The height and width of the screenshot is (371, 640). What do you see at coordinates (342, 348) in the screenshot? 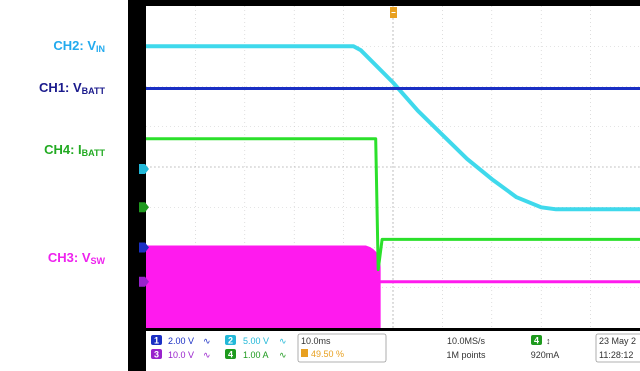
I see `timebase-box` at bounding box center [342, 348].